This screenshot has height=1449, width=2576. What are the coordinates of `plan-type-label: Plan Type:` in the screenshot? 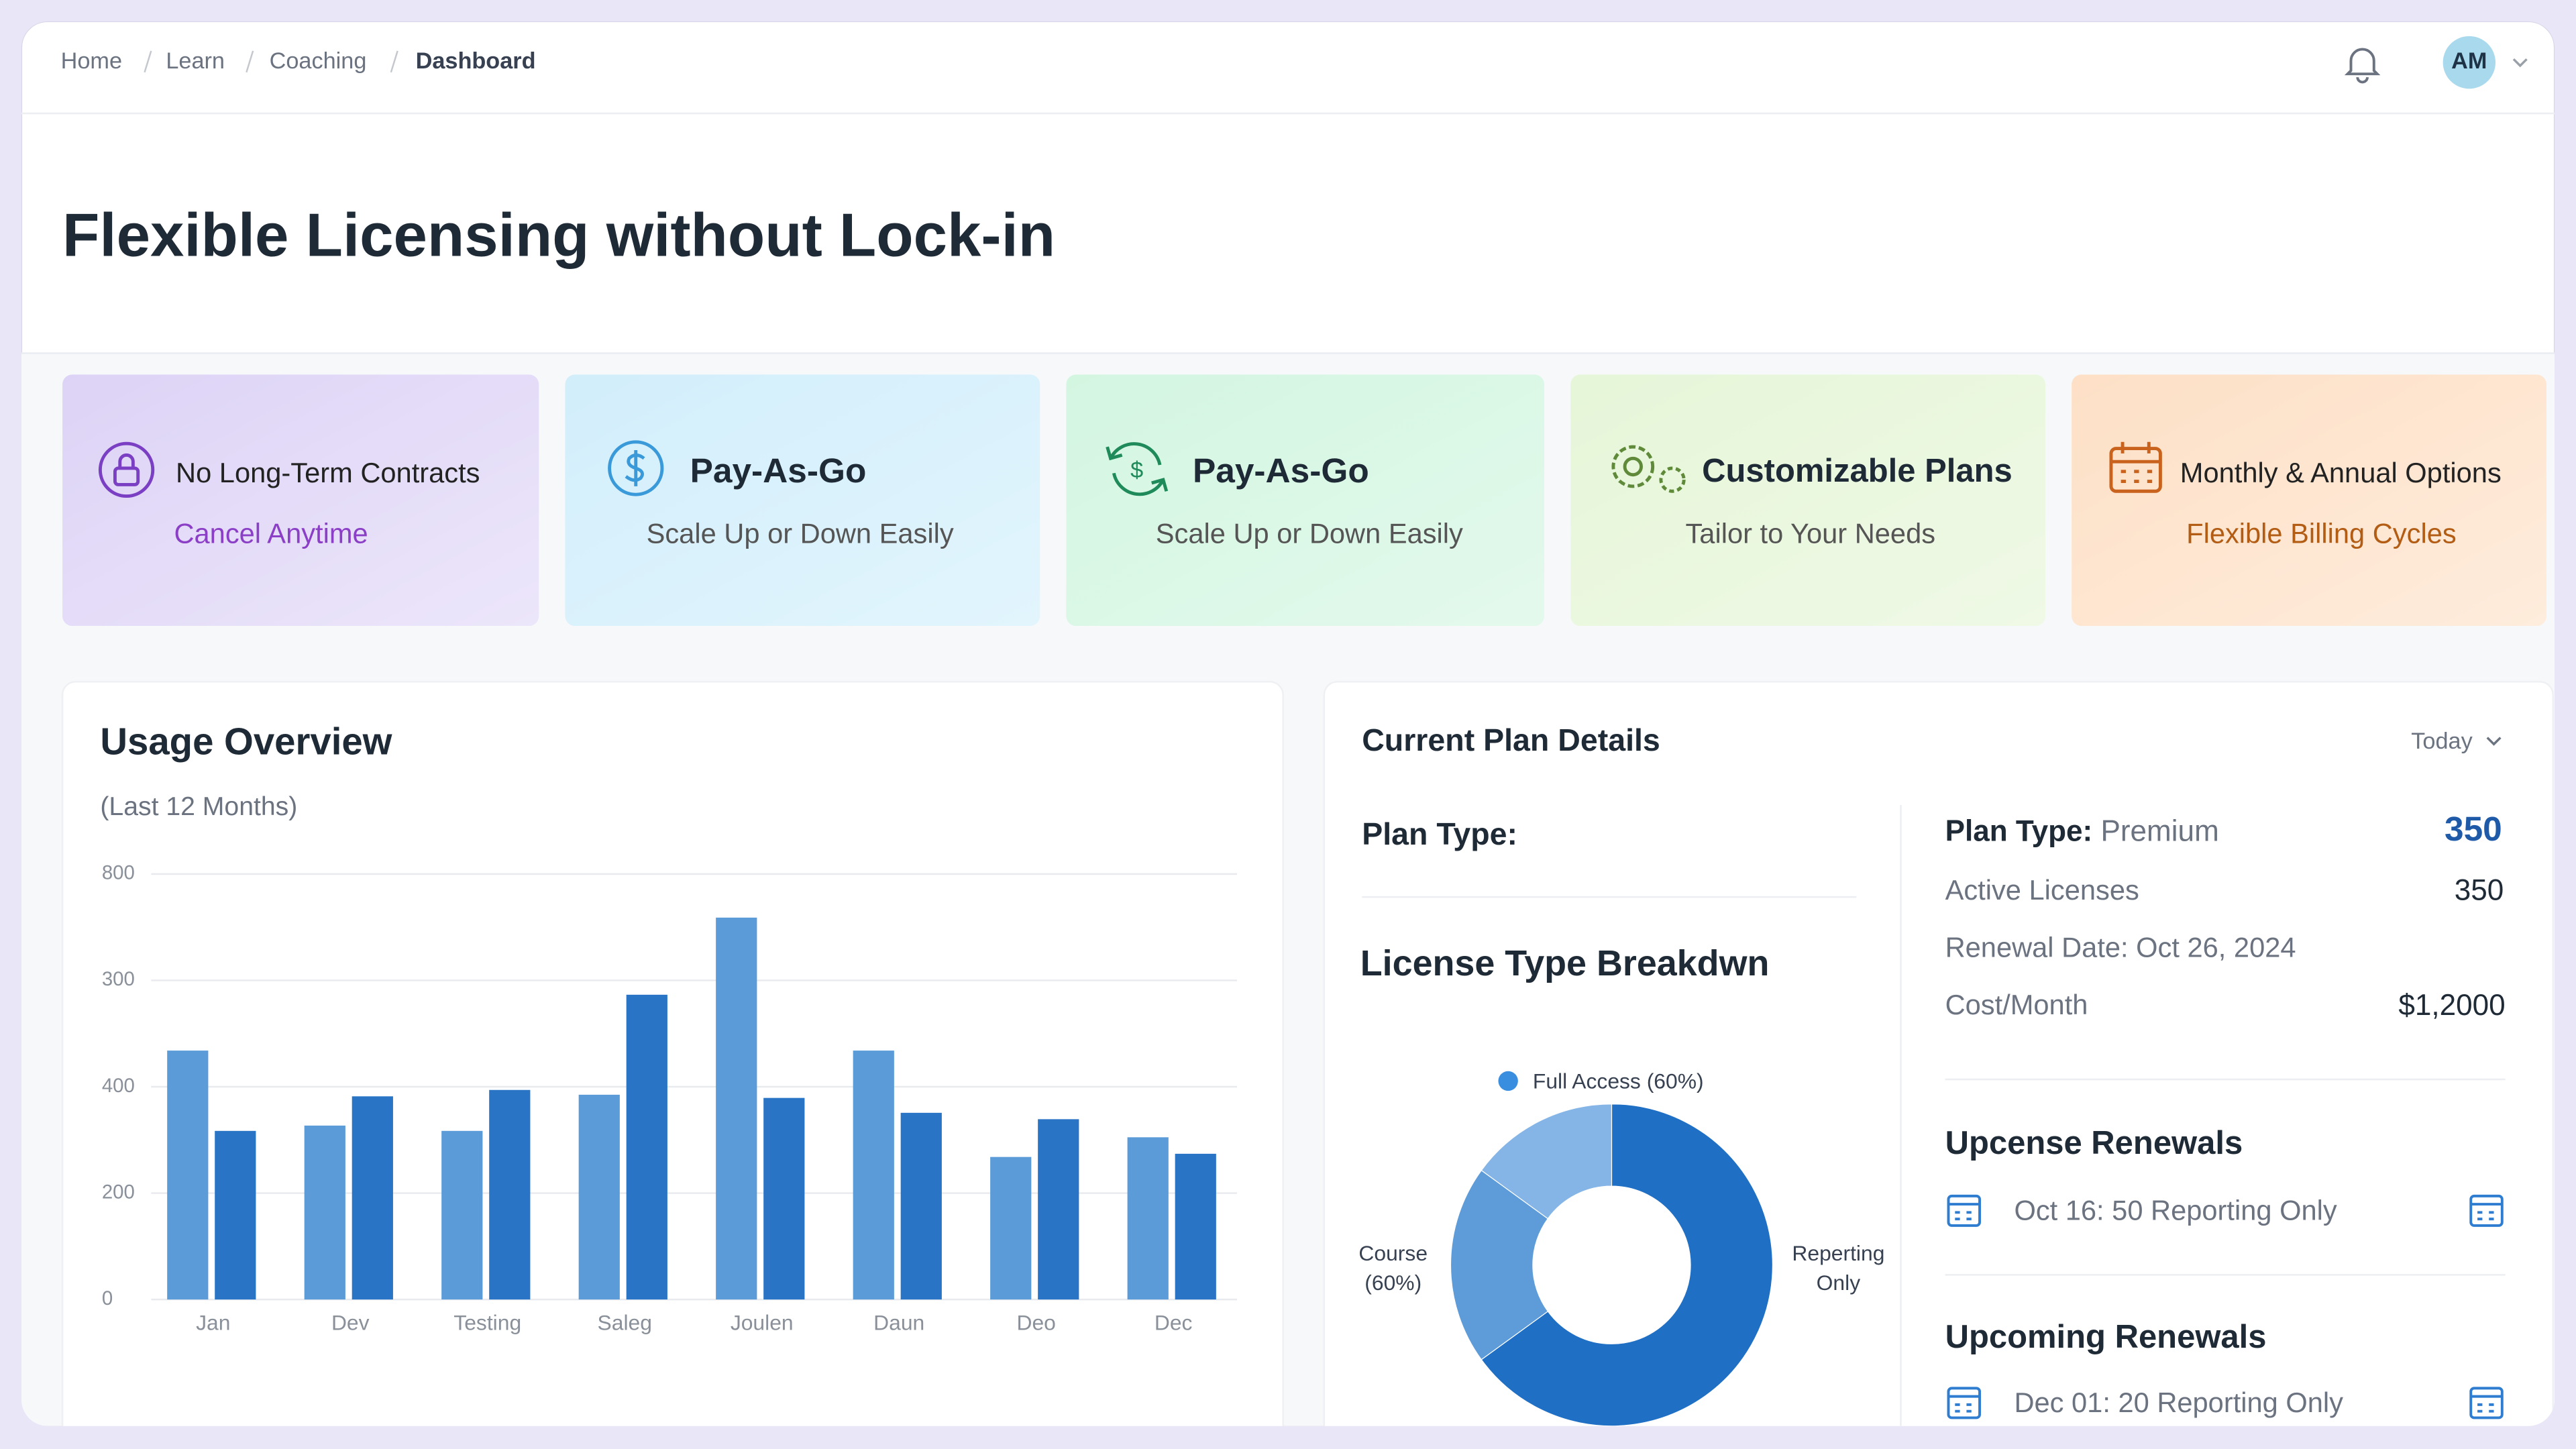 It's located at (2019, 830).